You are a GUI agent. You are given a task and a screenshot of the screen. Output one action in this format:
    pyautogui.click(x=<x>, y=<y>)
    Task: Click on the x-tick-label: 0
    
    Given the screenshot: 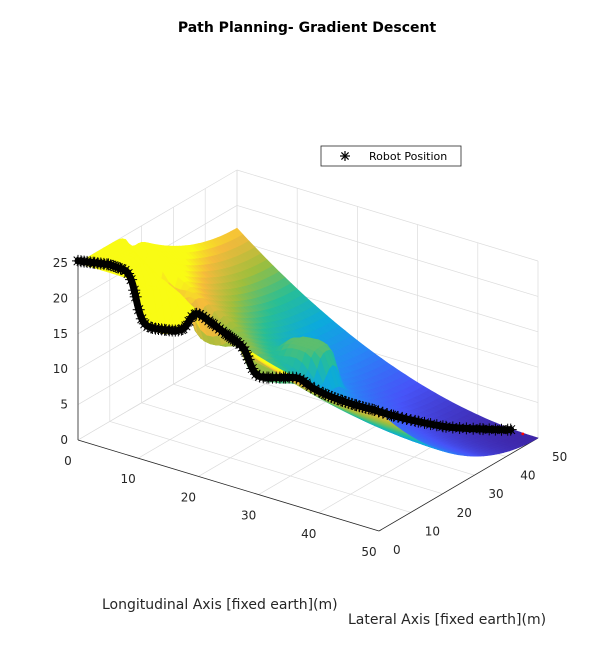 What is the action you would take?
    pyautogui.click(x=68, y=461)
    